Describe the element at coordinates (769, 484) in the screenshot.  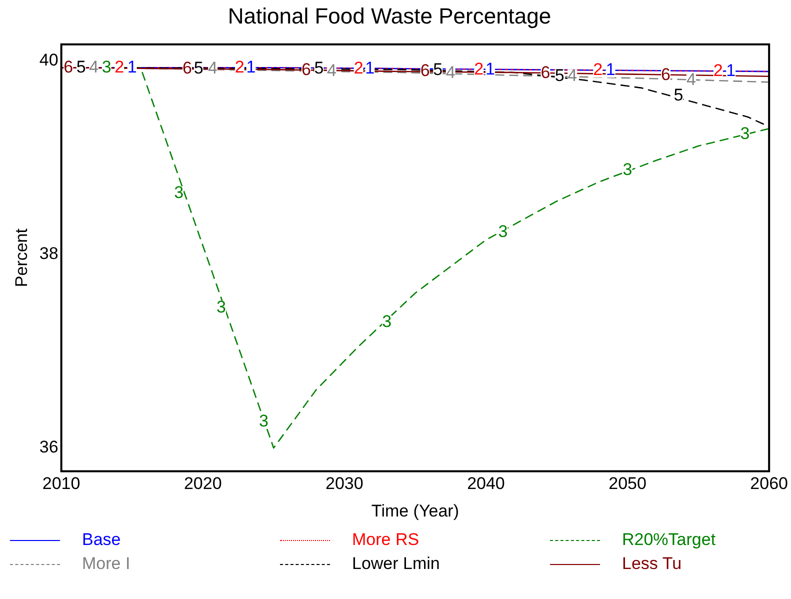
I see `x-tick-label: 2060` at that location.